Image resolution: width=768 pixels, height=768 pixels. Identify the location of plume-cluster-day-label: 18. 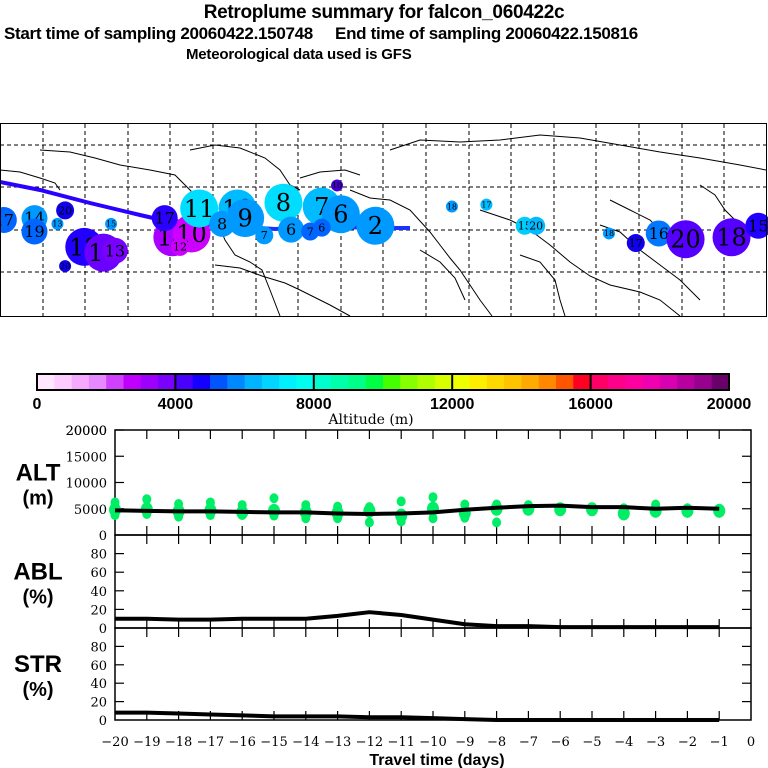
(609, 233).